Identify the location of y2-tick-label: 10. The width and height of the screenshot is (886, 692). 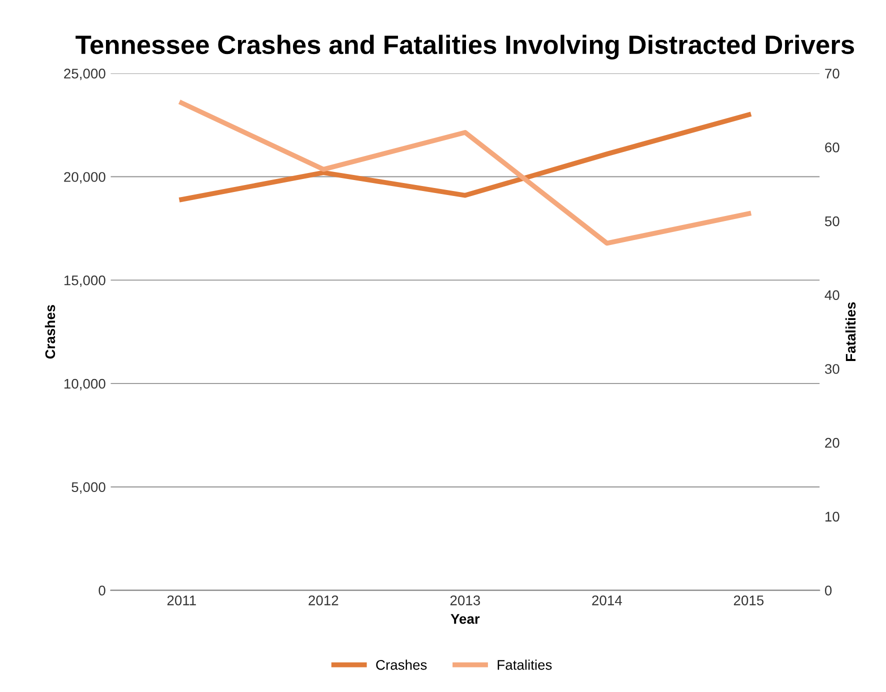
(832, 517).